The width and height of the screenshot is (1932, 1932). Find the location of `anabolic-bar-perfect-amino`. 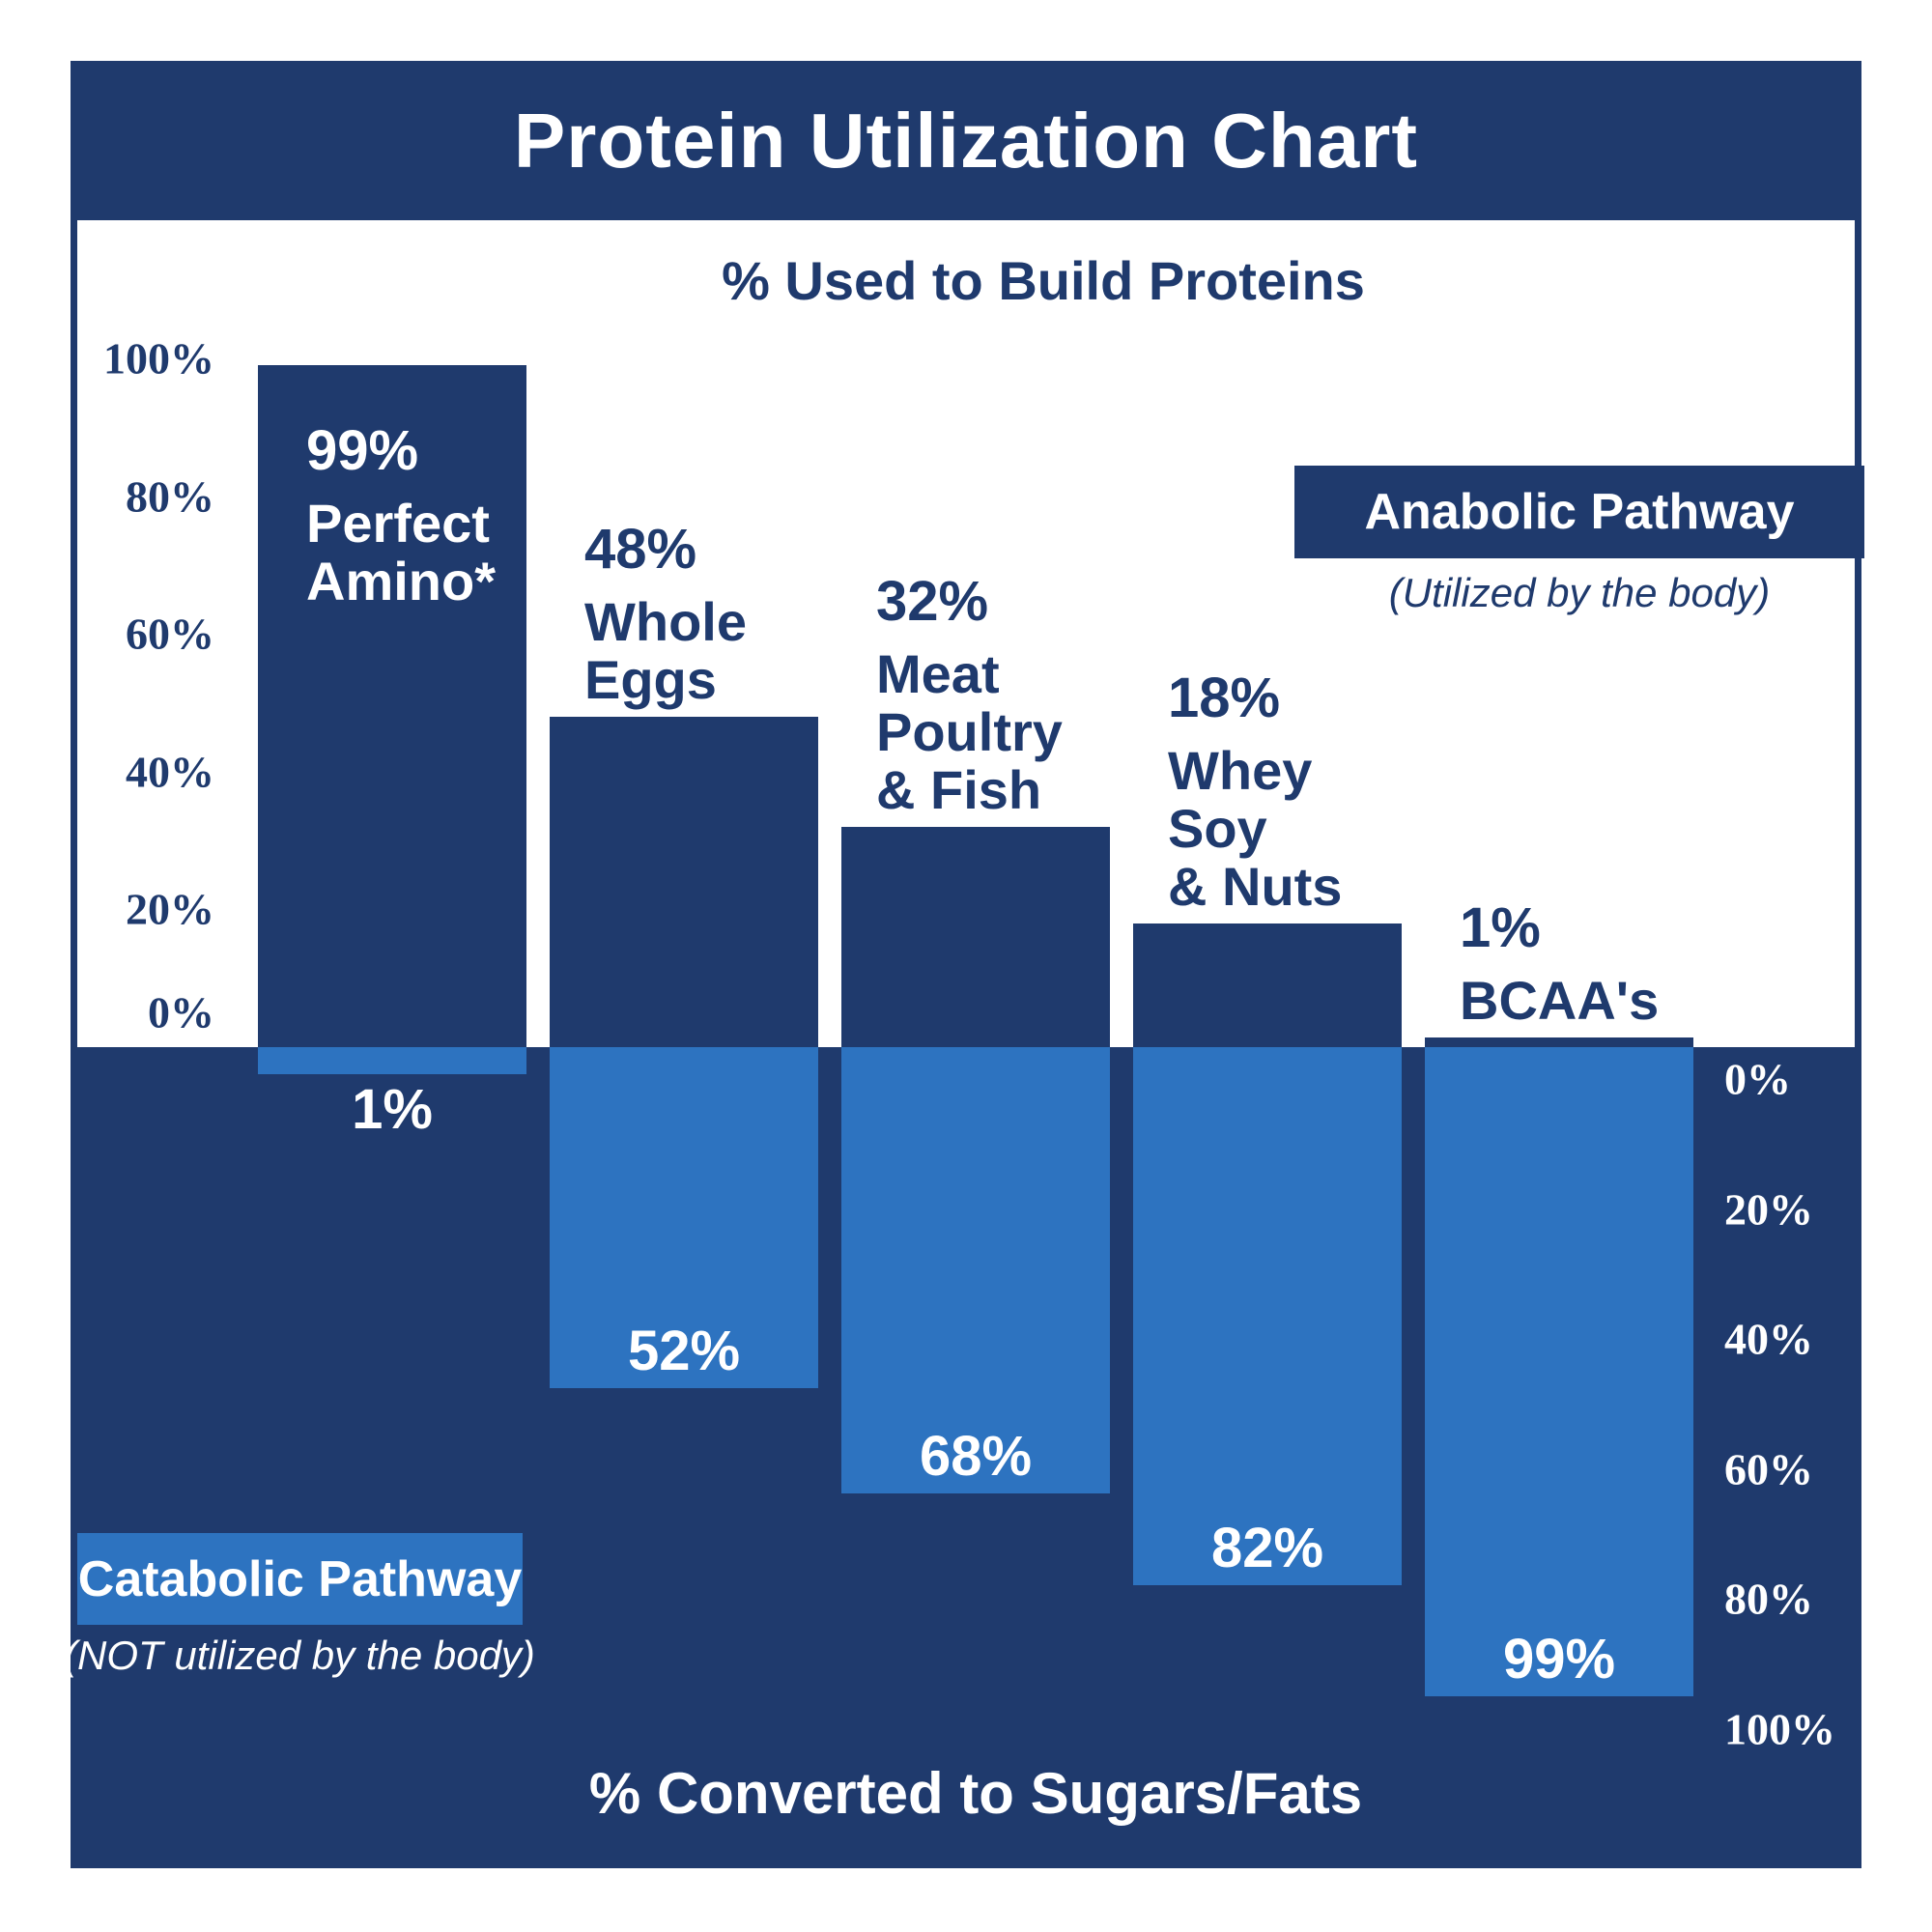

anabolic-bar-perfect-amino is located at coordinates (392, 706).